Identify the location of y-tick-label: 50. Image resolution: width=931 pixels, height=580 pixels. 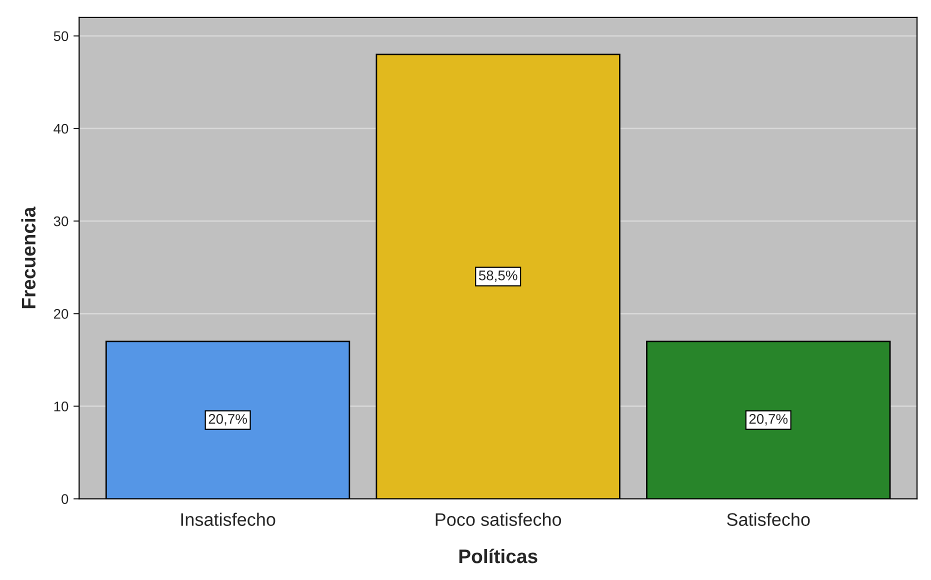
(61, 36).